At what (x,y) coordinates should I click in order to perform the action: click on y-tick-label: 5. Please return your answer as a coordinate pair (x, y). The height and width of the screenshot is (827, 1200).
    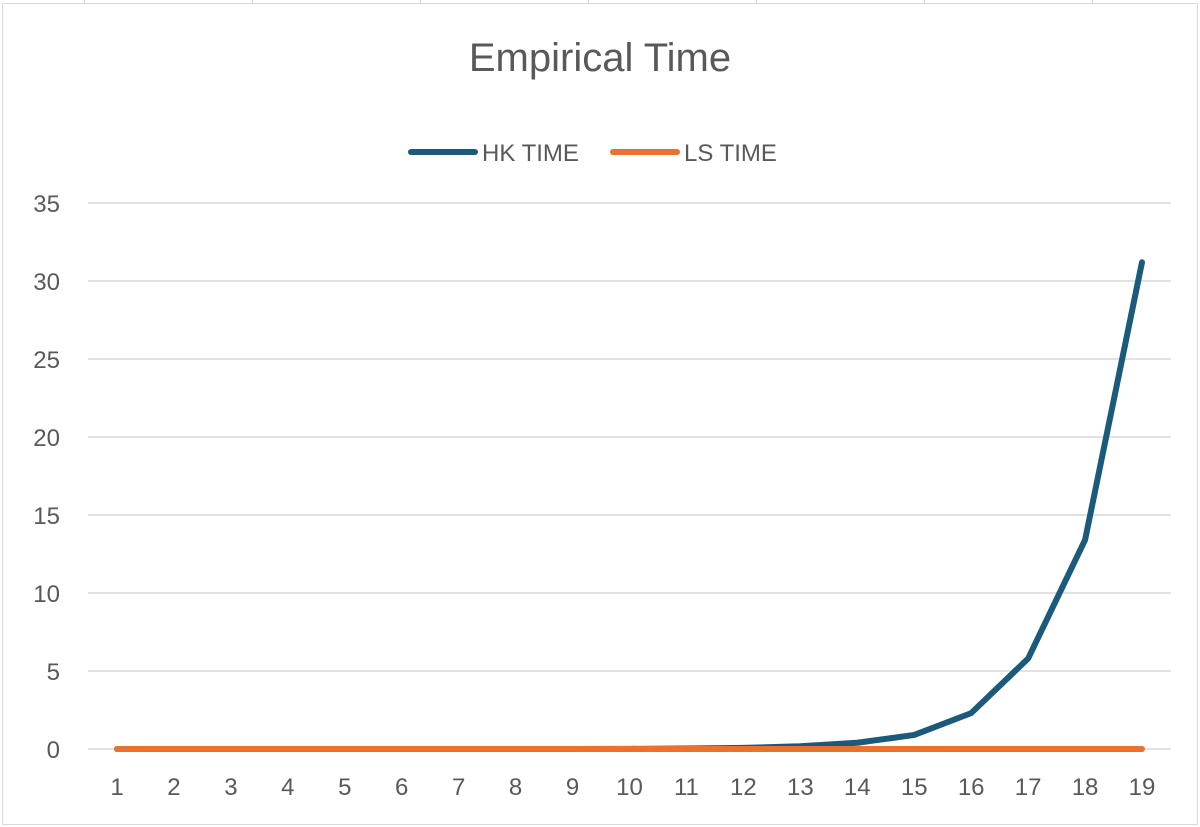
    Looking at the image, I should click on (53, 672).